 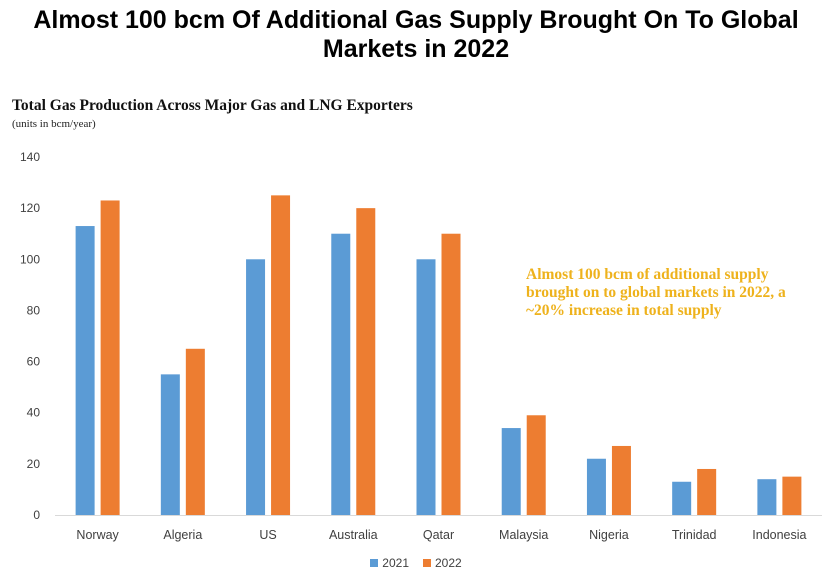 What do you see at coordinates (30, 259) in the screenshot?
I see `y-tick-label-100: 100` at bounding box center [30, 259].